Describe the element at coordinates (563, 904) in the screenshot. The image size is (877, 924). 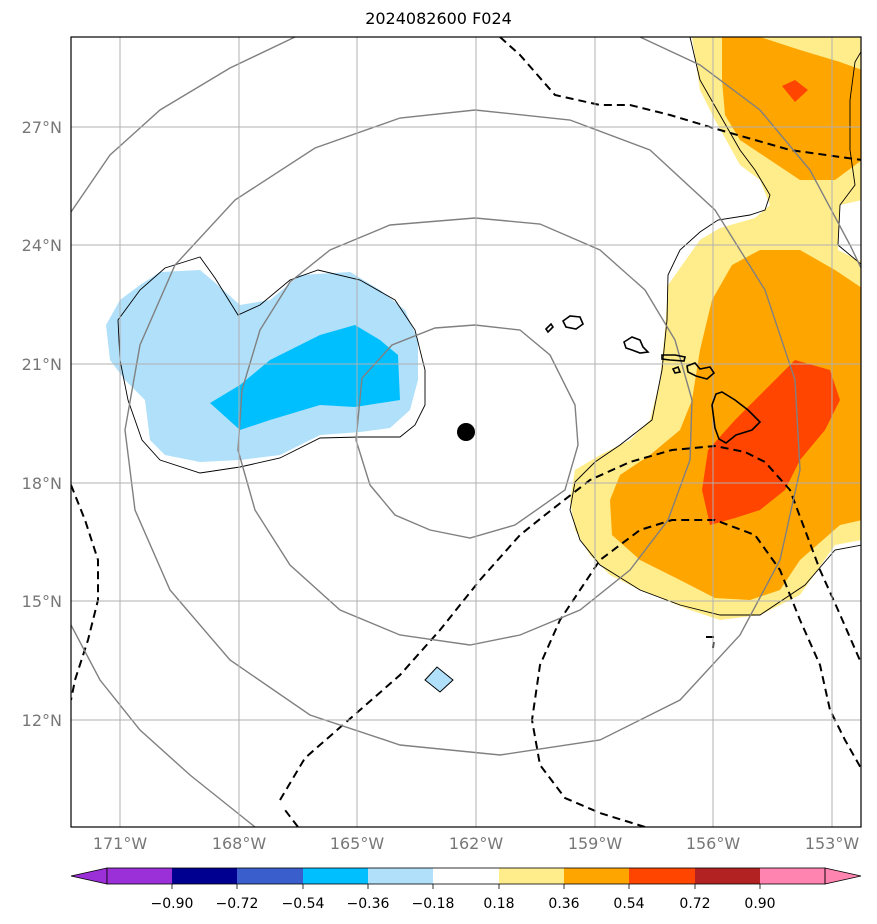
I see `colorbar-label-7: 0.36` at that location.